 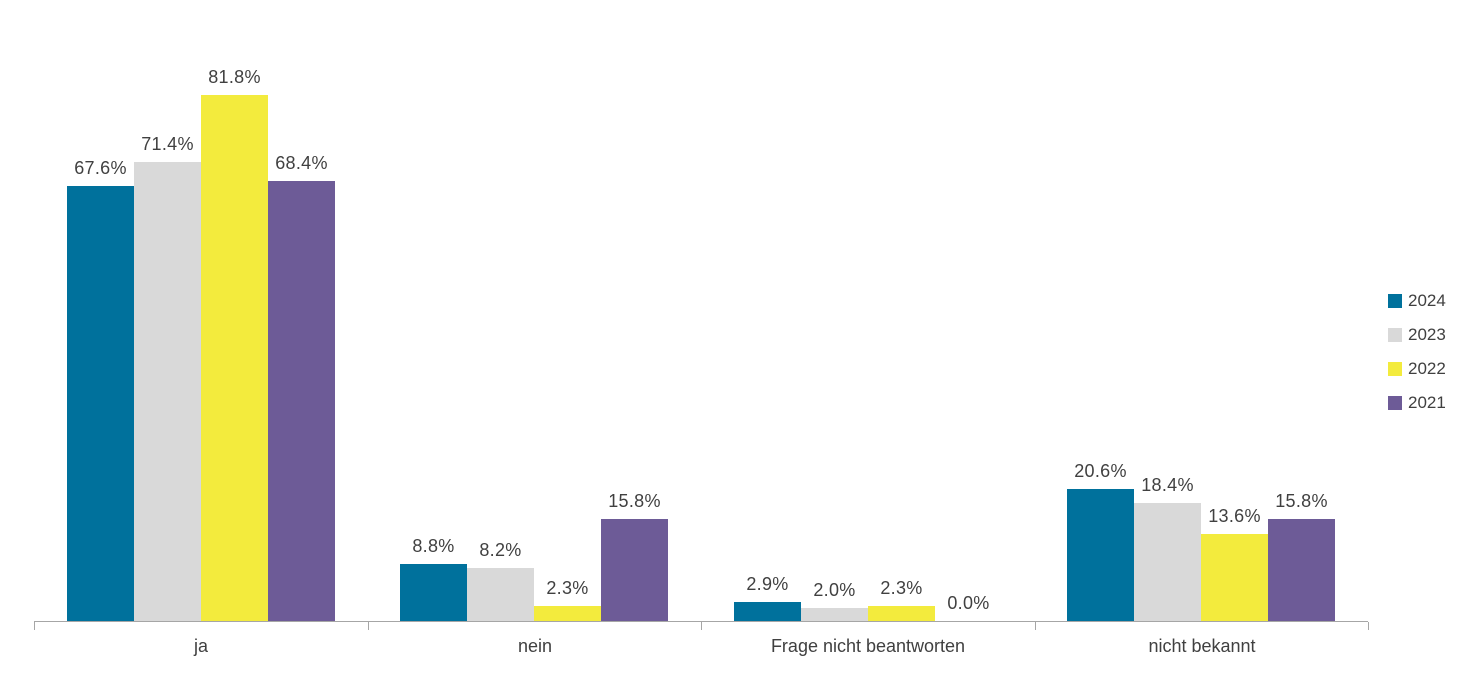 What do you see at coordinates (500, 550) in the screenshot?
I see `value-label: 8.2%` at bounding box center [500, 550].